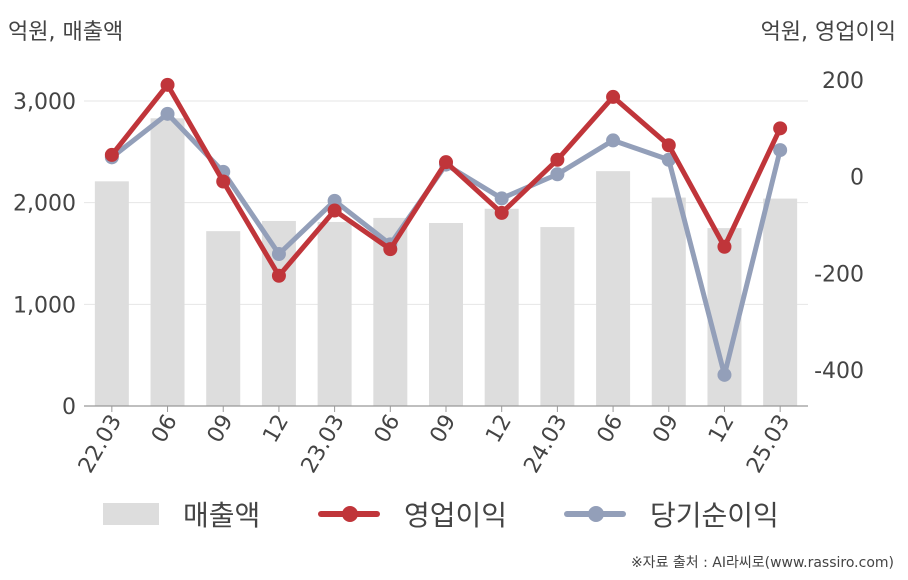 The width and height of the screenshot is (908, 580). I want to click on right-tick-label: -200, so click(839, 274).